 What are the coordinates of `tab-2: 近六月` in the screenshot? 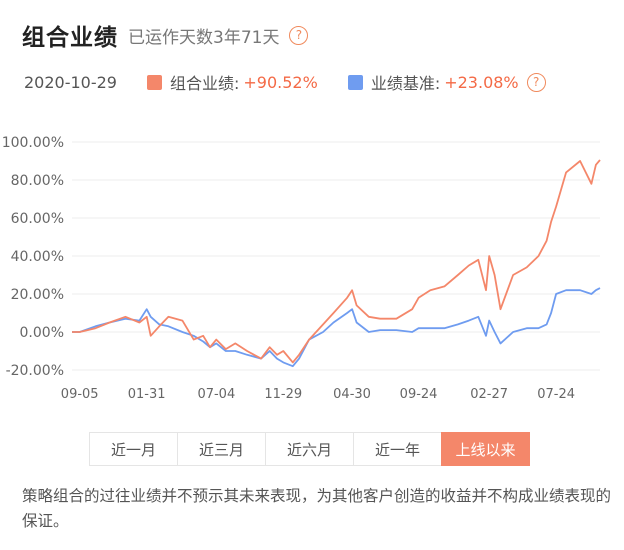 It's located at (309, 449).